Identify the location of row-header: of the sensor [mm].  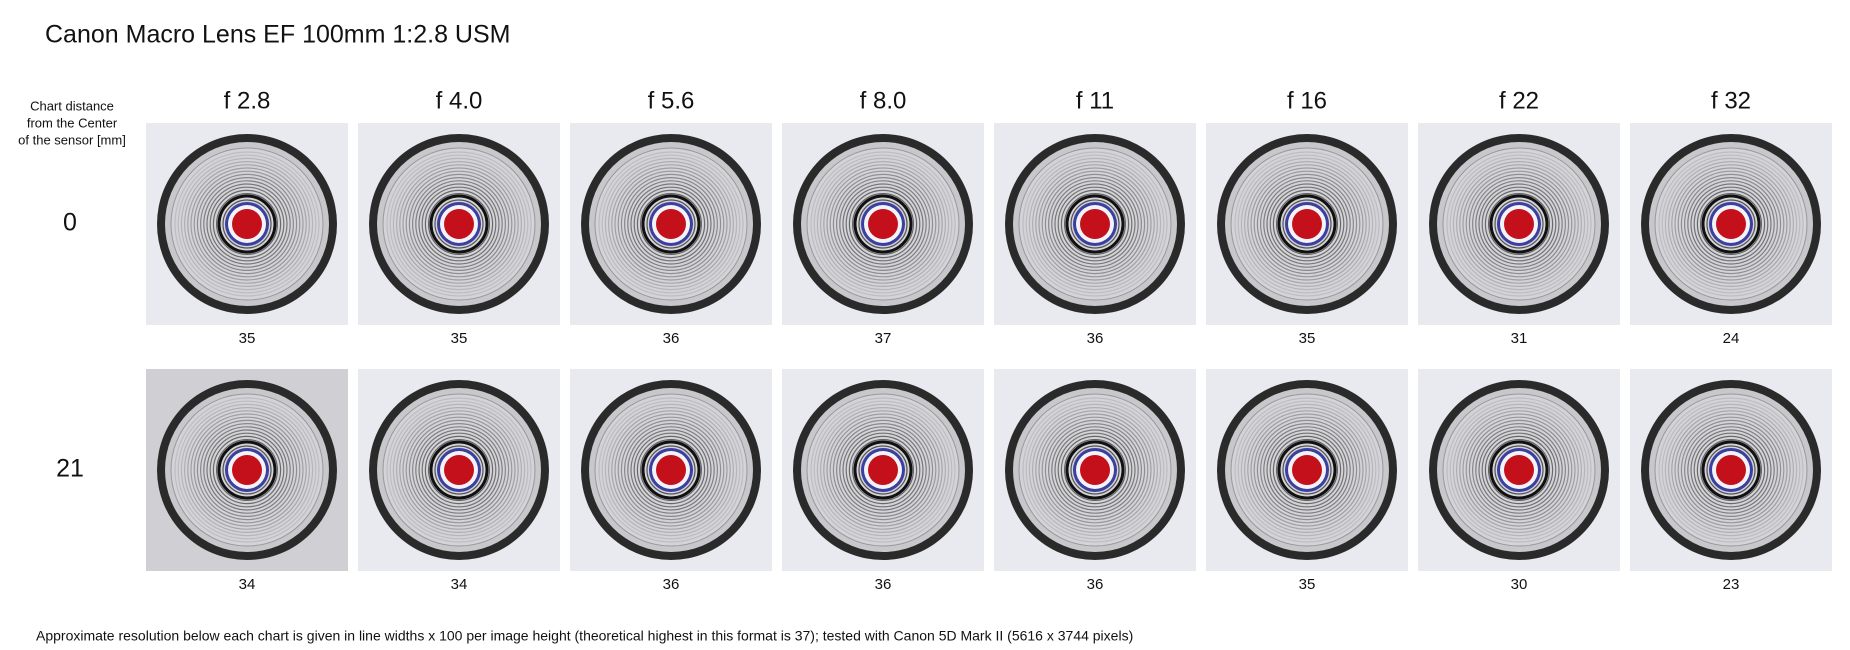
(72, 139).